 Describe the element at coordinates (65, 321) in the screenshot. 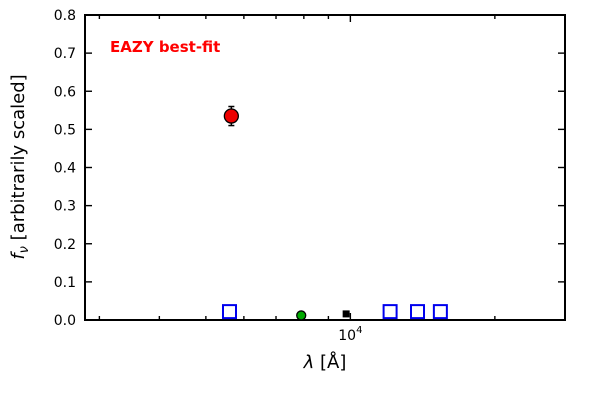

I see `y-tick-label: 0.0` at that location.